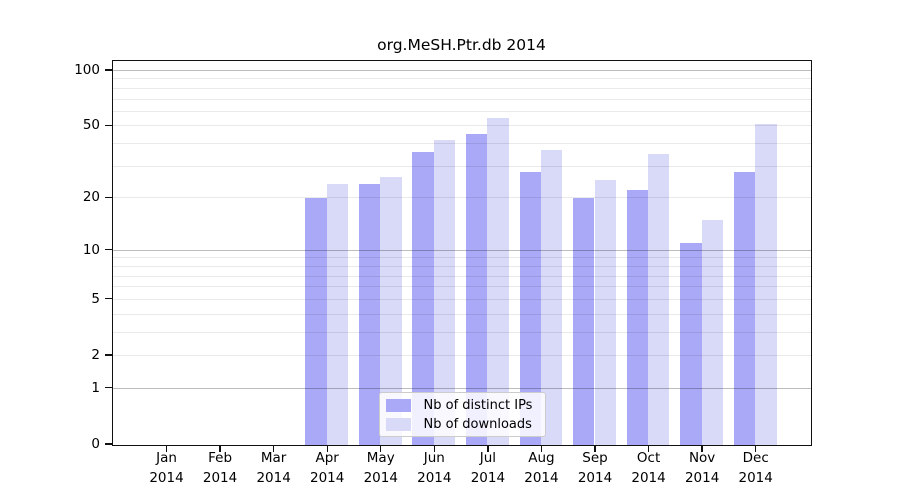  I want to click on x-tick-label: Jul 2014, so click(488, 468).